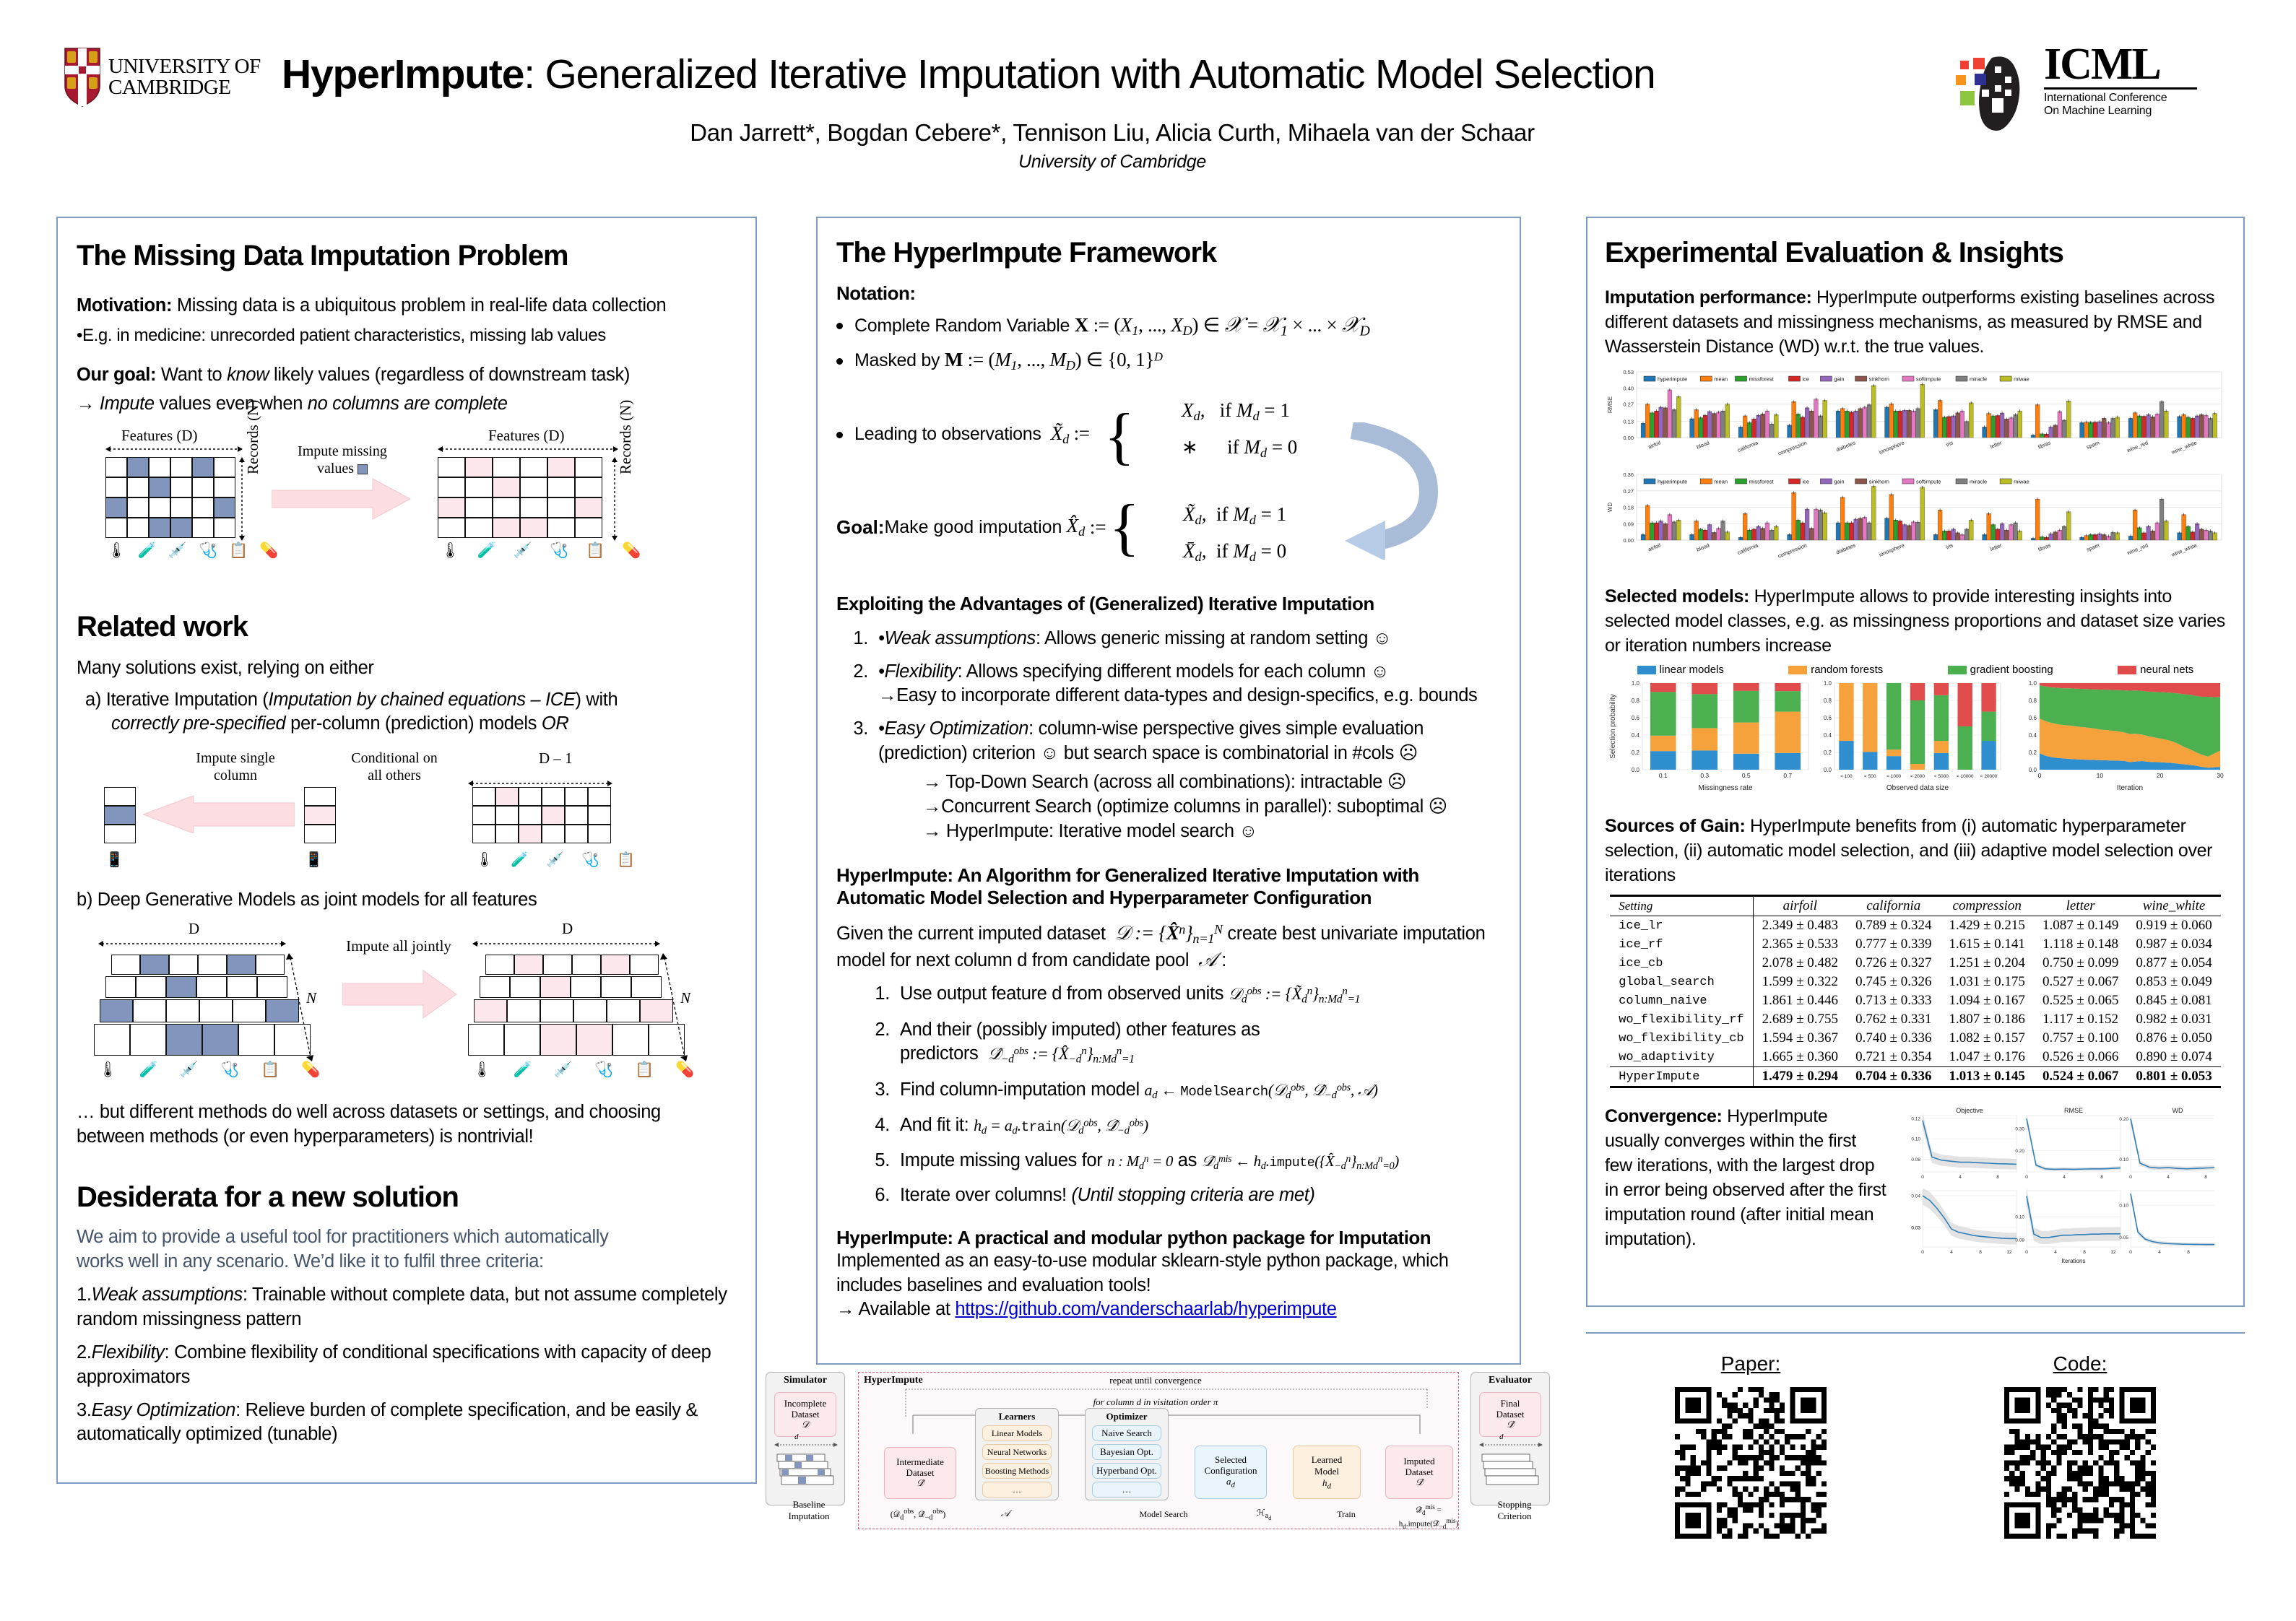 This screenshot has height=1621, width=2296. I want to click on cambridge-logo: UNIVERSITY OF CAMBRIDGE, so click(165, 77).